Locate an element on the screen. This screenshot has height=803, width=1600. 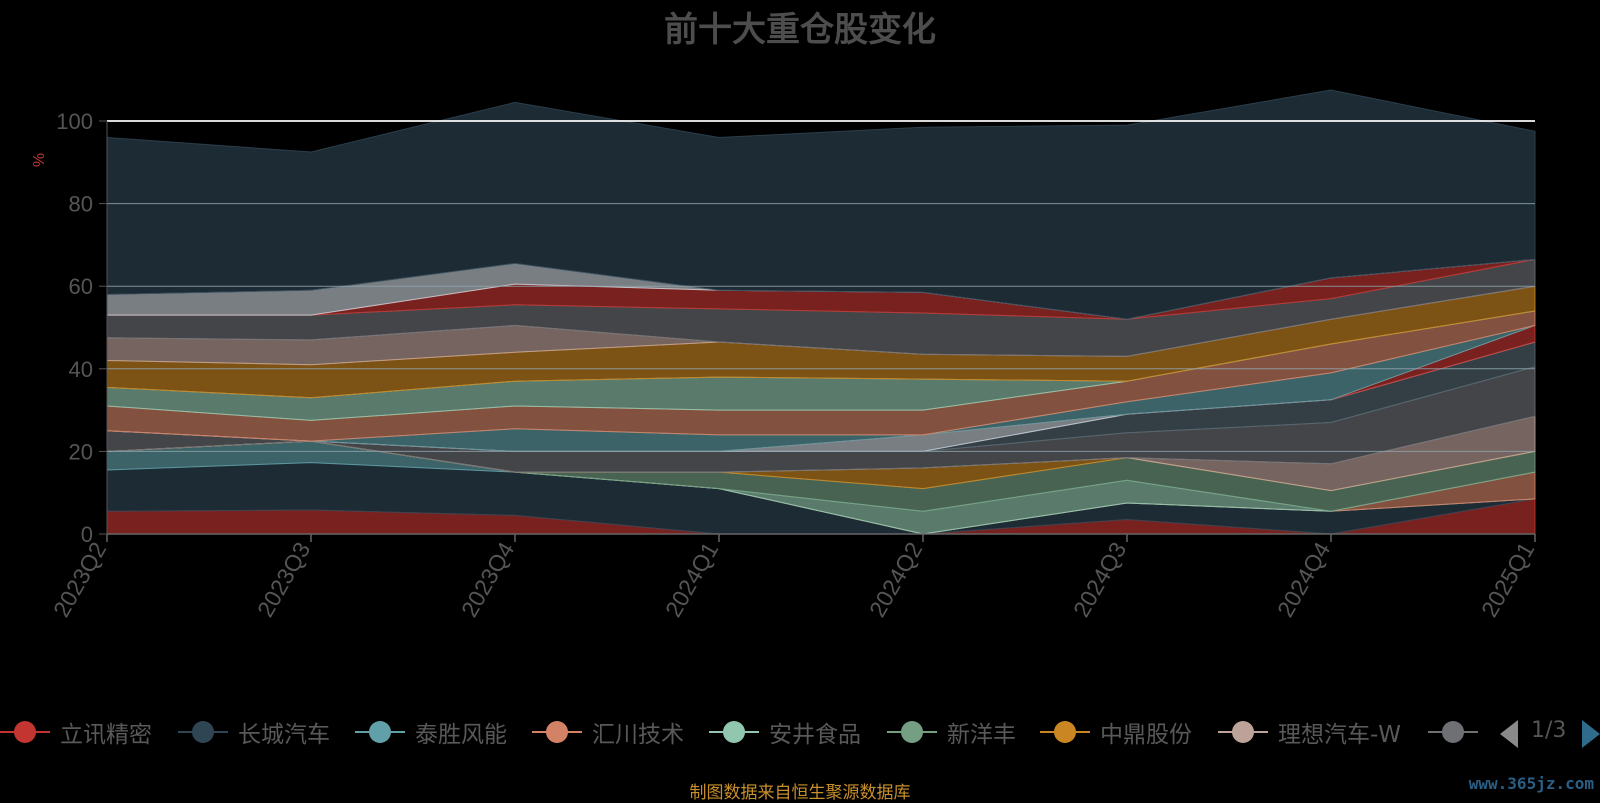
x-tick-label: 2024Q2 is located at coordinates (895, 580).